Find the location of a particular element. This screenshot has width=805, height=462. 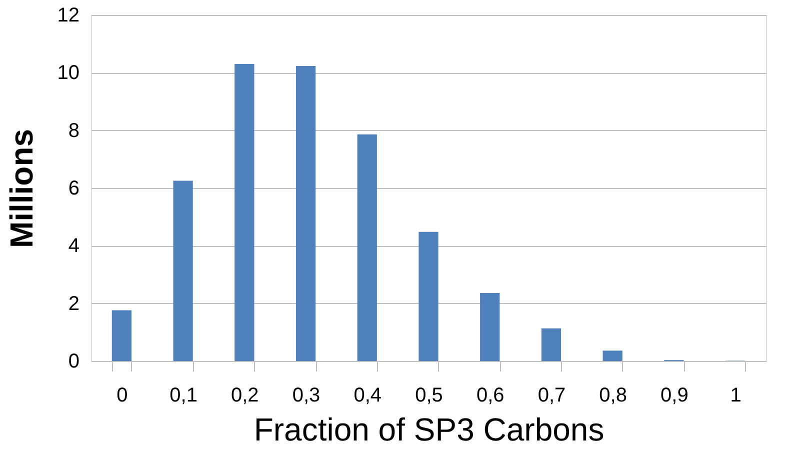

x-tick-label: 0,5 is located at coordinates (429, 395).